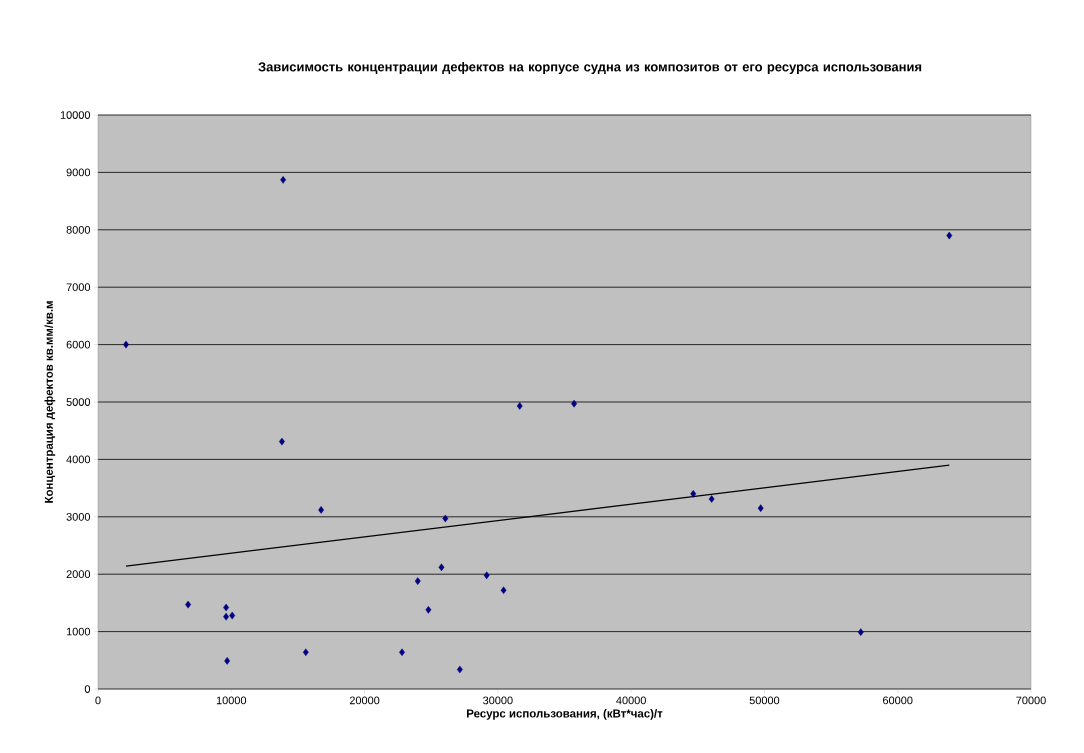 This screenshot has height=753, width=1084. What do you see at coordinates (631, 700) in the screenshot?
I see `x-tick-label: 40000` at bounding box center [631, 700].